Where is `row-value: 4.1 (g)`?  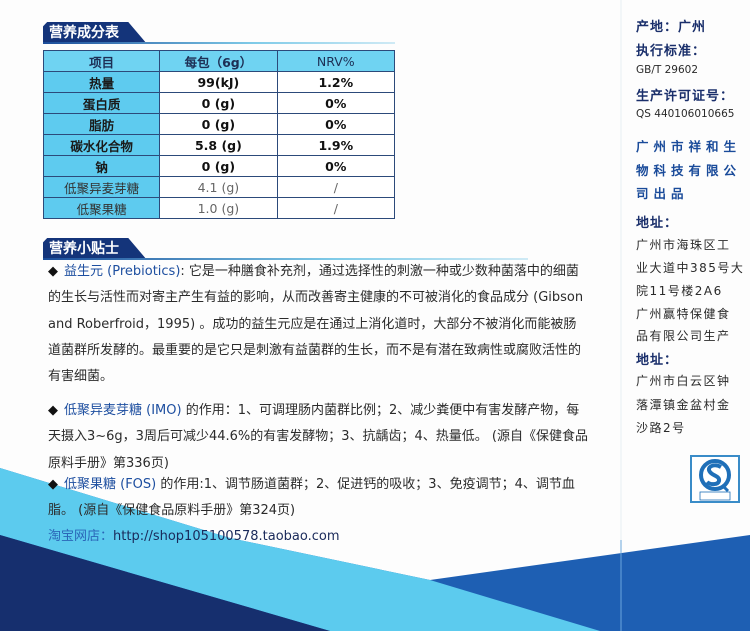
row-value: 4.1 (g) is located at coordinates (218, 187).